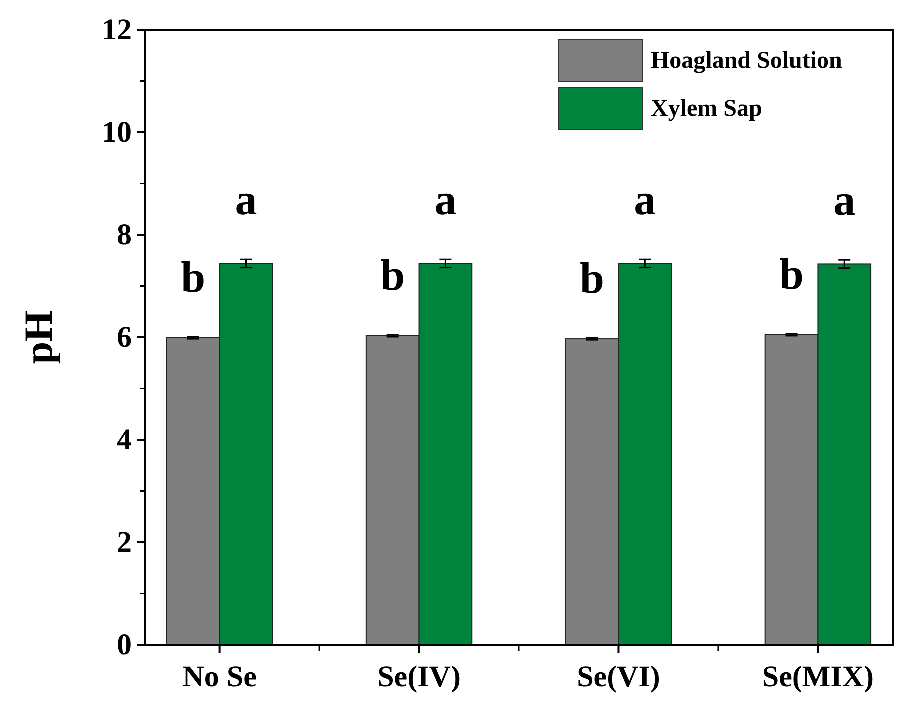 The image size is (903, 704). What do you see at coordinates (124, 337) in the screenshot?
I see `y-tick-label: 6` at bounding box center [124, 337].